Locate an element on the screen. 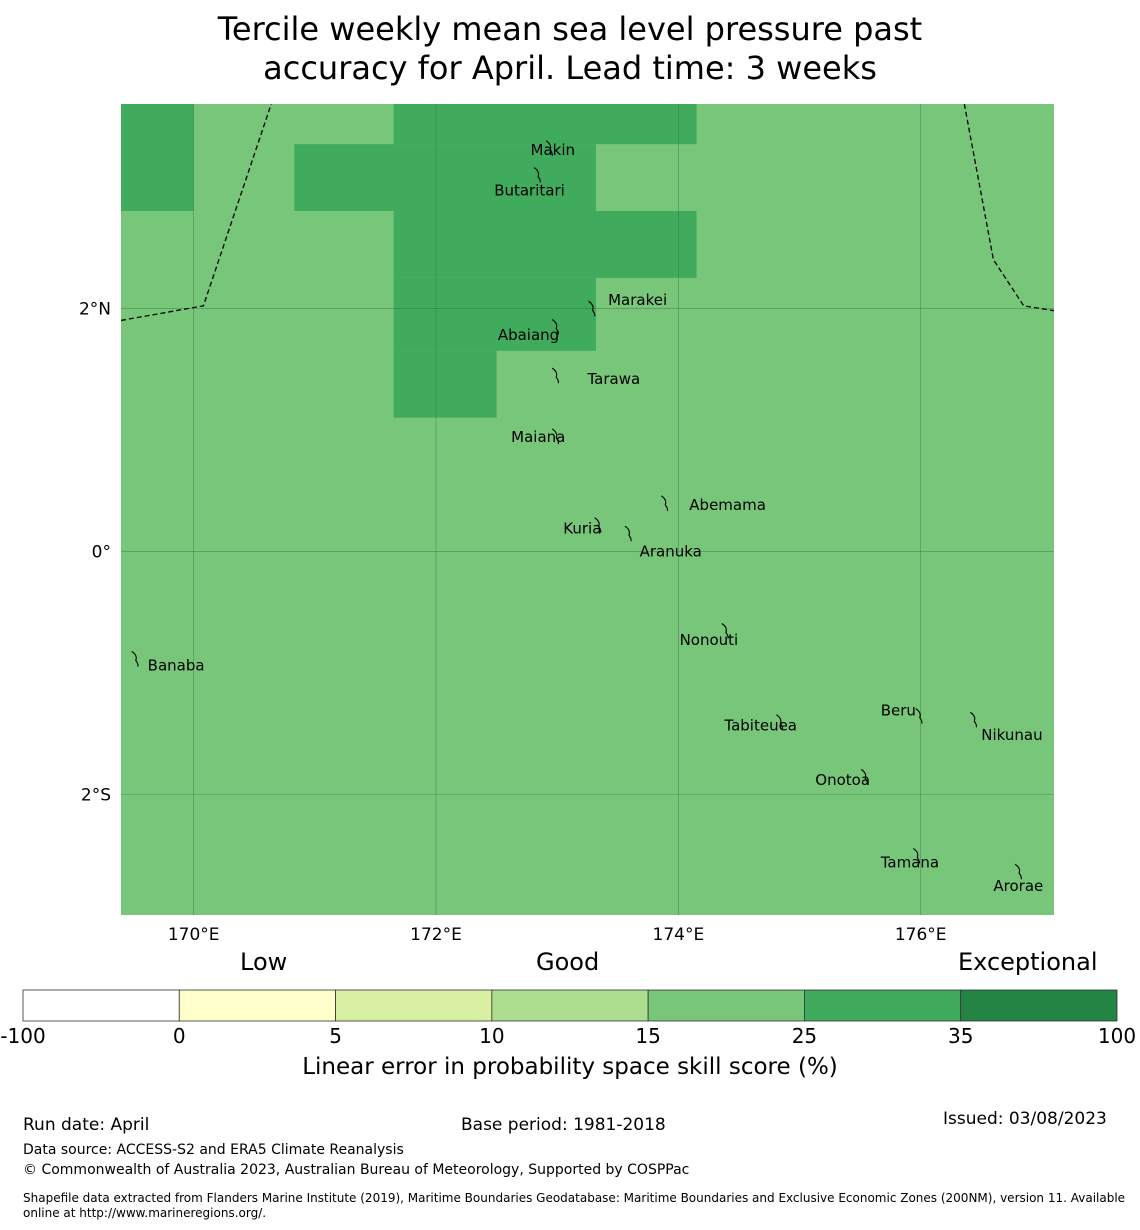  island-label: Tabiteuea is located at coordinates (760, 725).